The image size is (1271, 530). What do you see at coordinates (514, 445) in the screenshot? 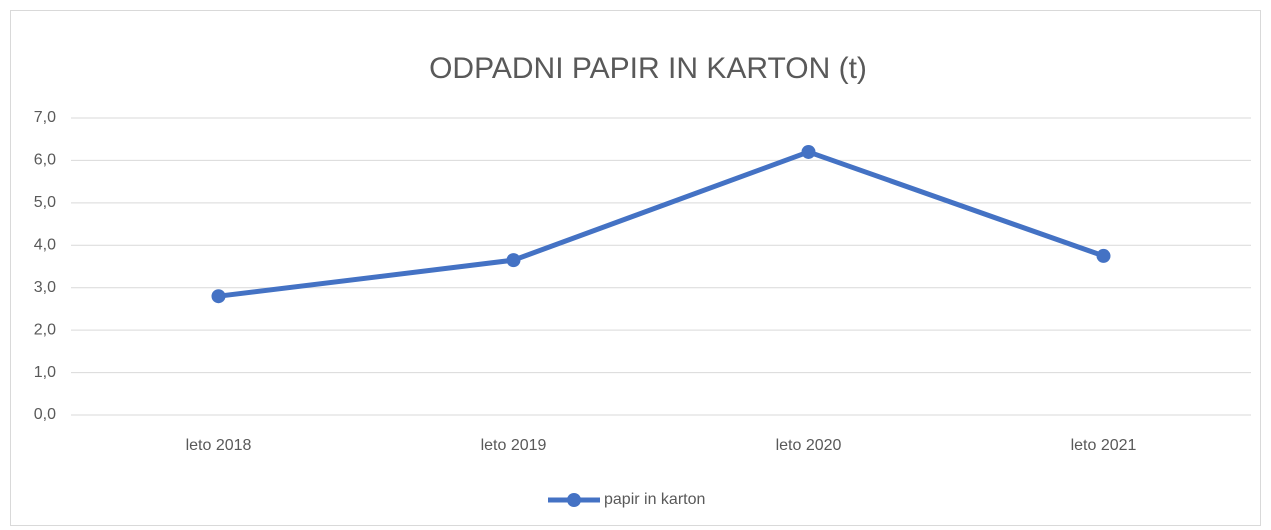
I see `x-tick-label: leto 2019` at bounding box center [514, 445].